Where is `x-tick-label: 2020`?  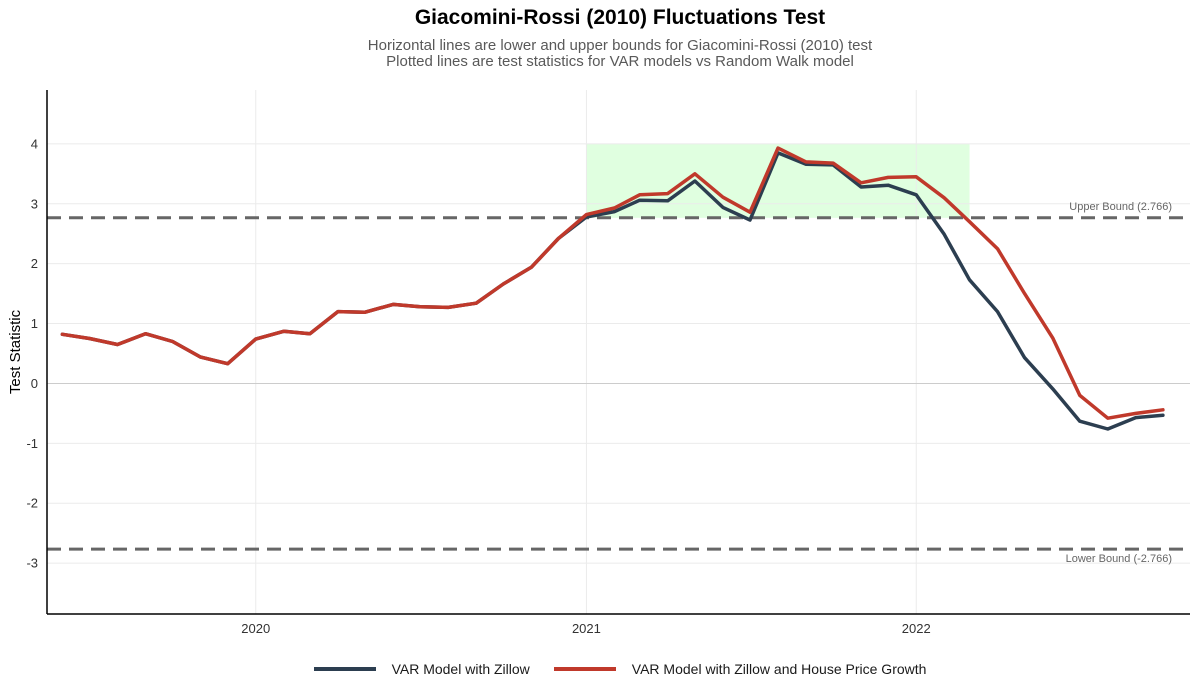 x-tick-label: 2020 is located at coordinates (255, 628).